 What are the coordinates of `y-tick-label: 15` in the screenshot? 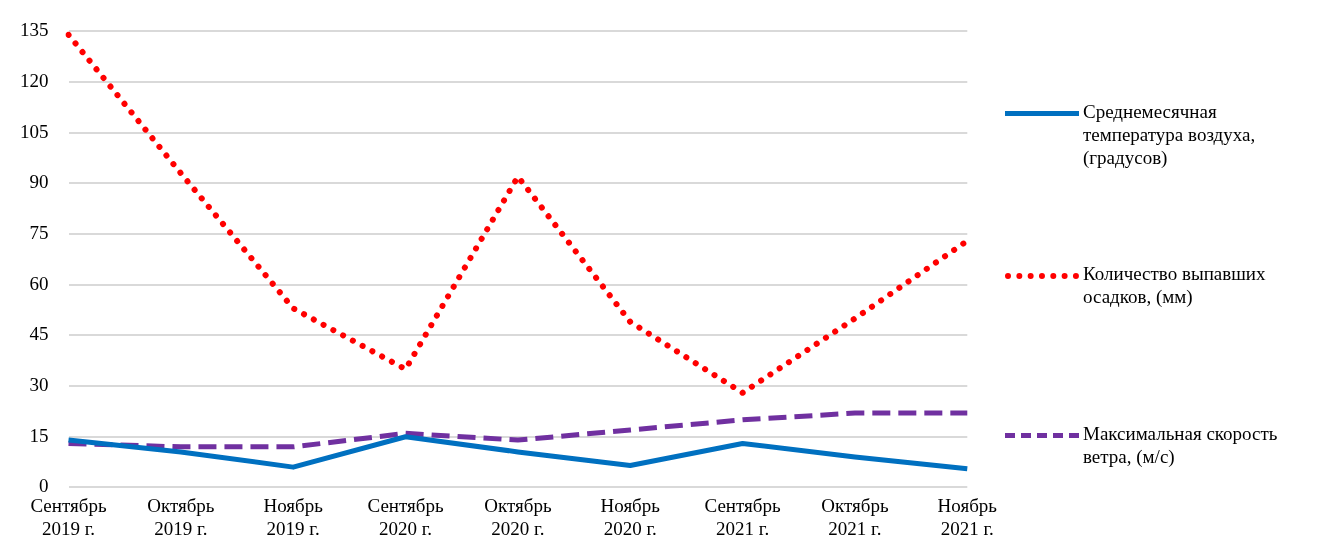 It's located at (39, 435).